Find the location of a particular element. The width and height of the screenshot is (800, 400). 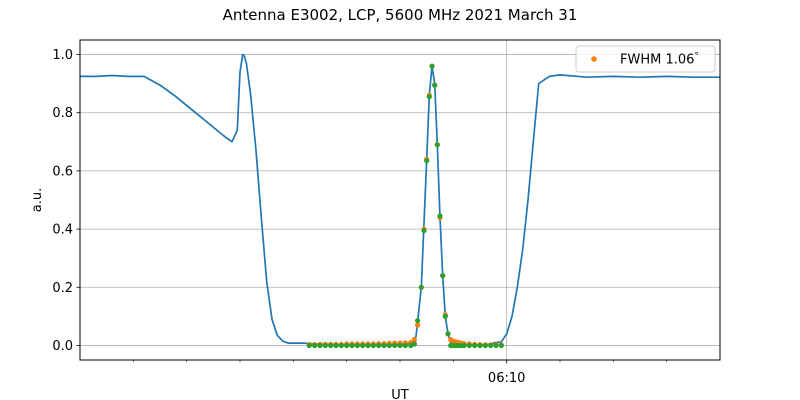

y-tick-label: 0.8 is located at coordinates (62, 113).